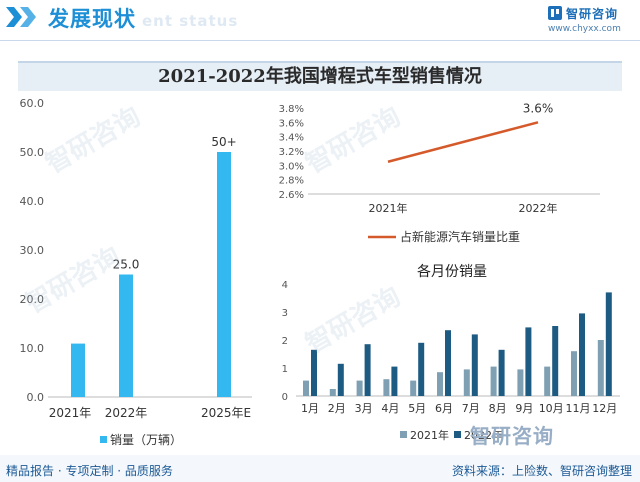  I want to click on y-tick-label: 10.0, so click(32, 348).